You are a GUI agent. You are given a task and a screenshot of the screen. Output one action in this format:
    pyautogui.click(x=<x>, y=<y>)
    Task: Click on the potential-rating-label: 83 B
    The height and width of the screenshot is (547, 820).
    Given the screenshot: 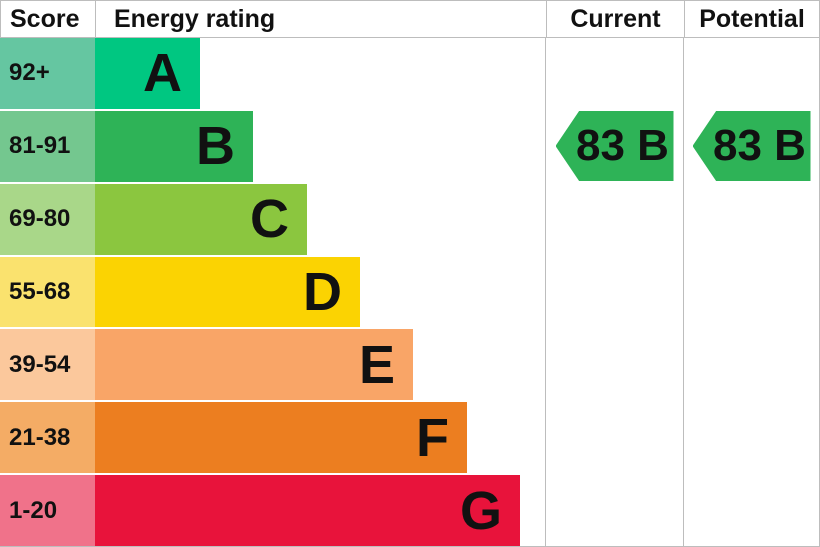 What is the action you would take?
    pyautogui.click(x=759, y=145)
    